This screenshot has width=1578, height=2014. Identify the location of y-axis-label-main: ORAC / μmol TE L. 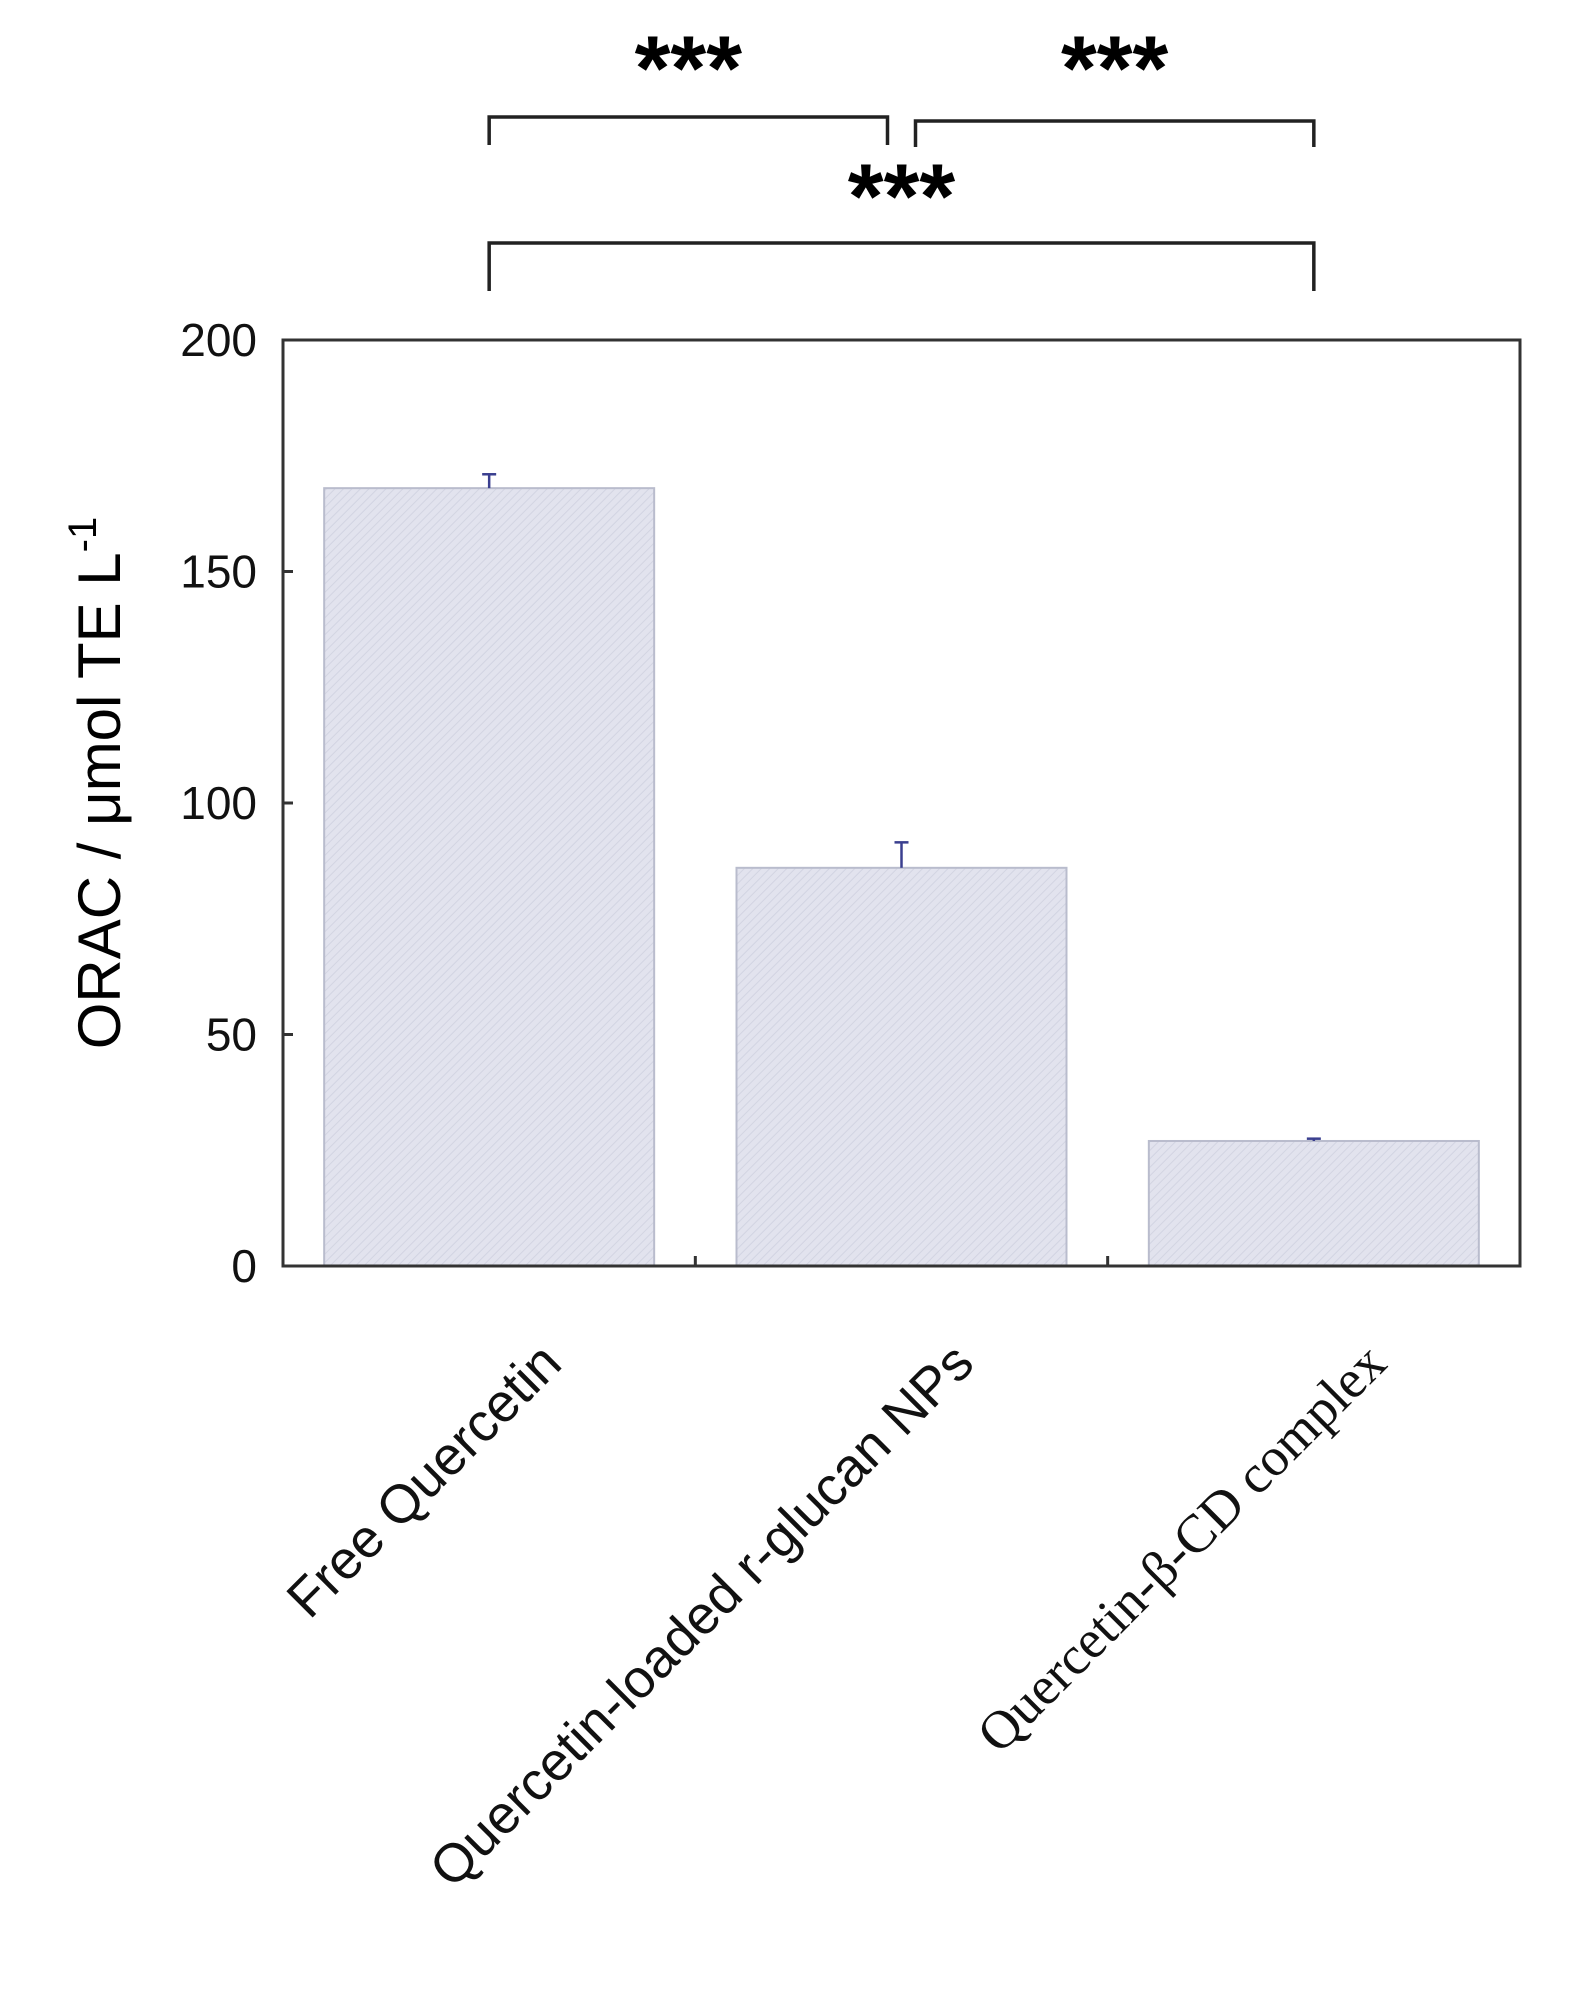
(99, 800).